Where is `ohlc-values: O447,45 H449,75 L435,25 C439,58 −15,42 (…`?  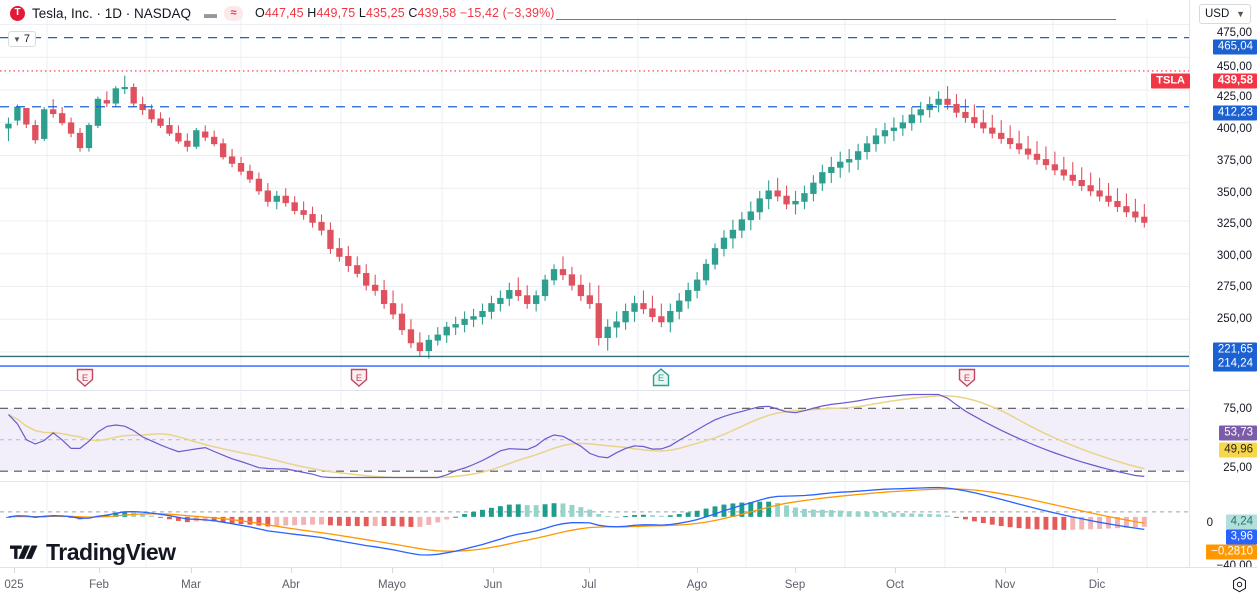 ohlc-values: O447,45 H449,75 L435,25 C439,58 −15,42 (… is located at coordinates (405, 13).